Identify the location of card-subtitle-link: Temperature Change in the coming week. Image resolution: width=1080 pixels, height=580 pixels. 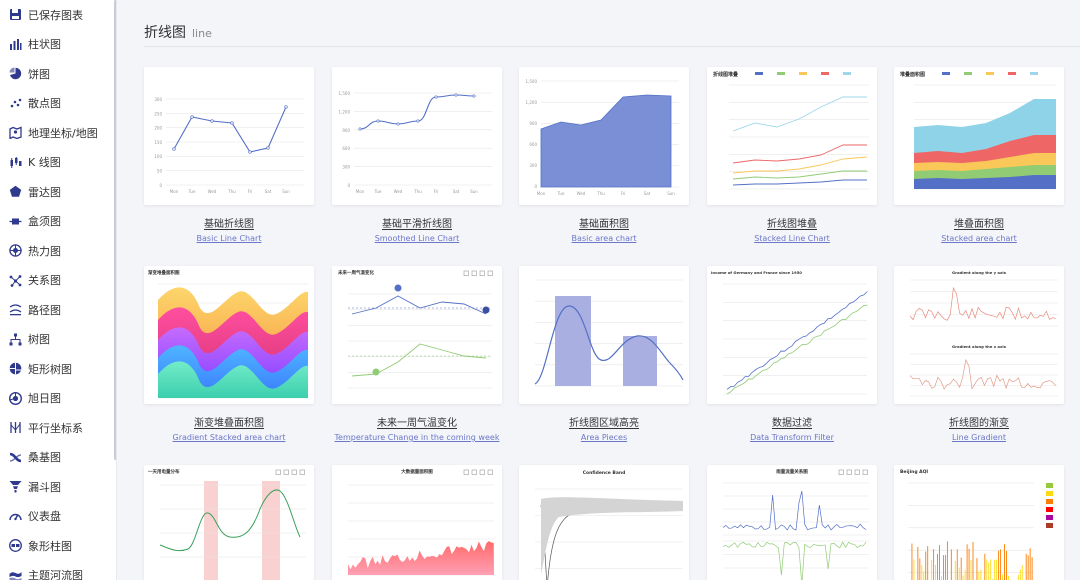
(417, 437).